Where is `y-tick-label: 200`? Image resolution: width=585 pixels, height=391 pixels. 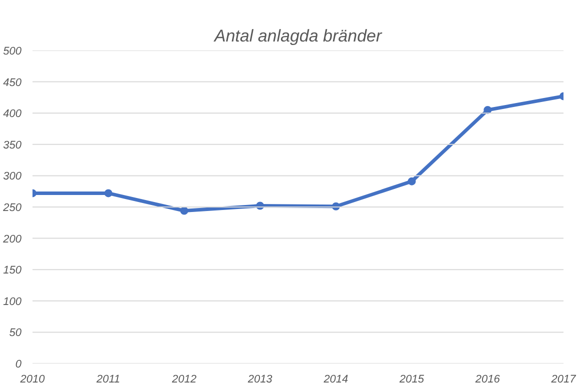 y-tick-label: 200 is located at coordinates (12, 239).